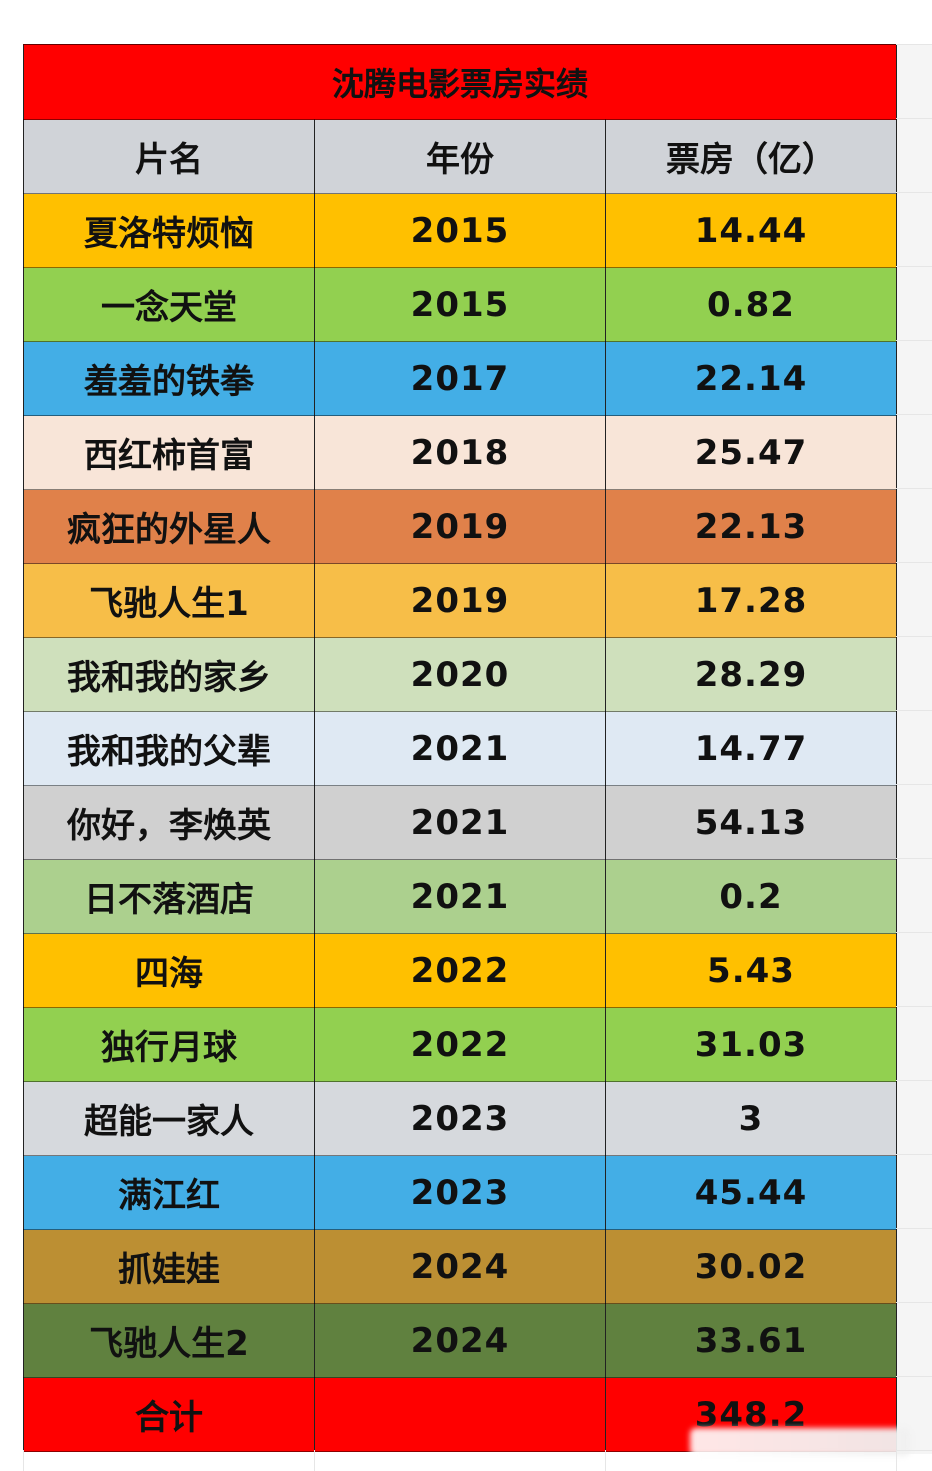 The height and width of the screenshot is (1471, 932). I want to click on table-row: 满江红 2023 45.44, so click(460, 1192).